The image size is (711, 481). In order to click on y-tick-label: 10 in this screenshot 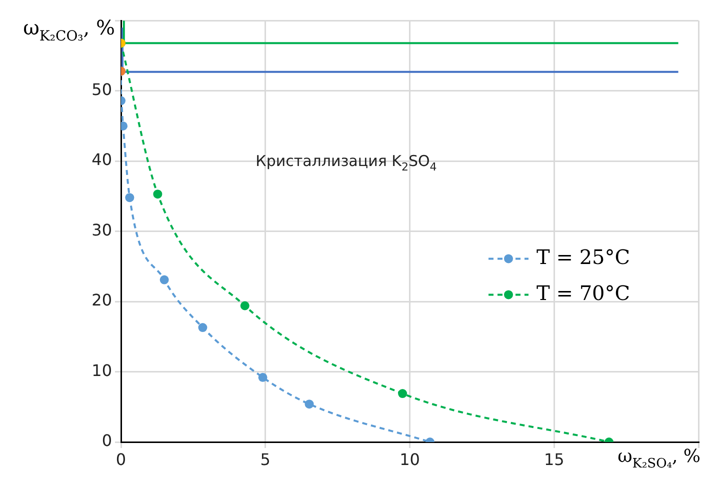, I will do `click(102, 370)`.